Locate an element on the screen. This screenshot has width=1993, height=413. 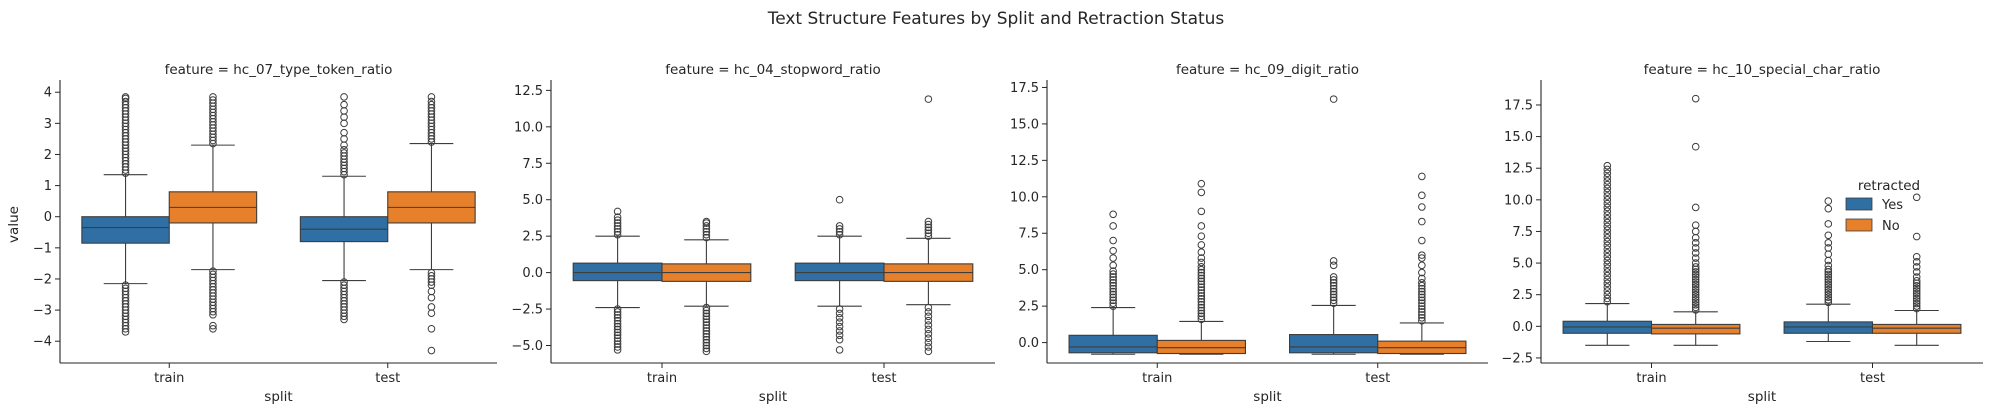
x-tick-label: train is located at coordinates (1157, 378).